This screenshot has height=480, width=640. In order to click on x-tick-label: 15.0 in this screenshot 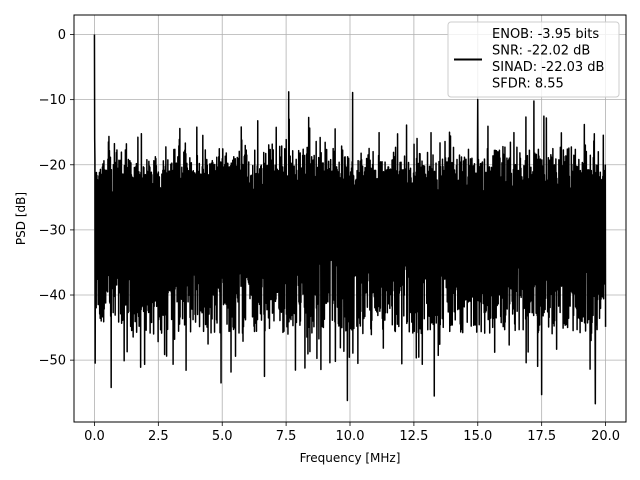, I will do `click(477, 436)`.